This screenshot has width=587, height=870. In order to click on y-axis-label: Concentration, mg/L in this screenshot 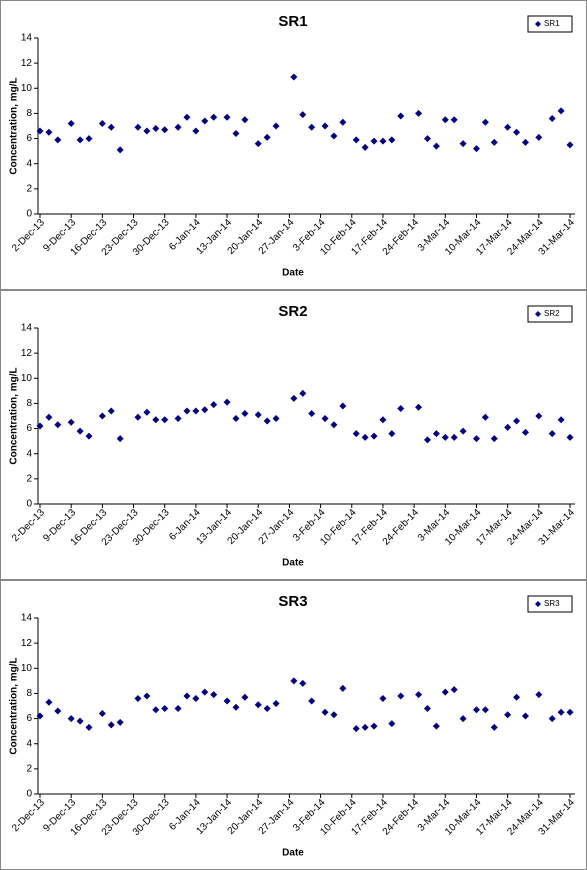, I will do `click(14, 705)`.